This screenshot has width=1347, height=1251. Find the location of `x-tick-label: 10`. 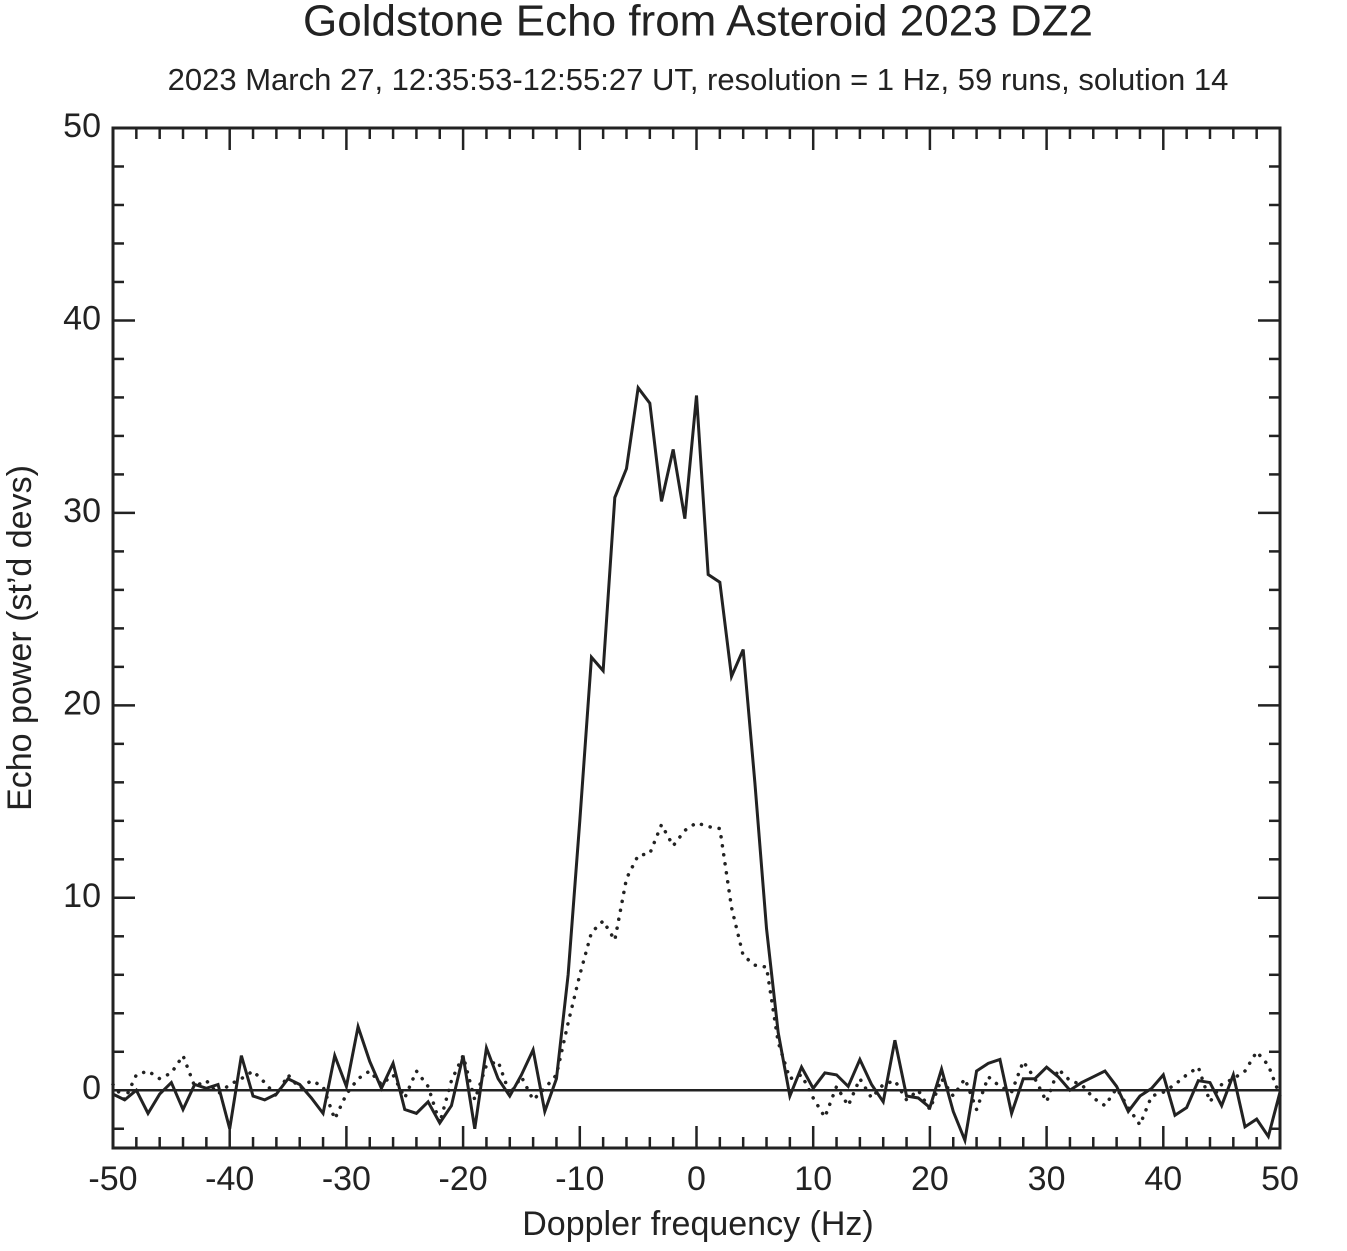

x-tick-label: 10 is located at coordinates (813, 1179).